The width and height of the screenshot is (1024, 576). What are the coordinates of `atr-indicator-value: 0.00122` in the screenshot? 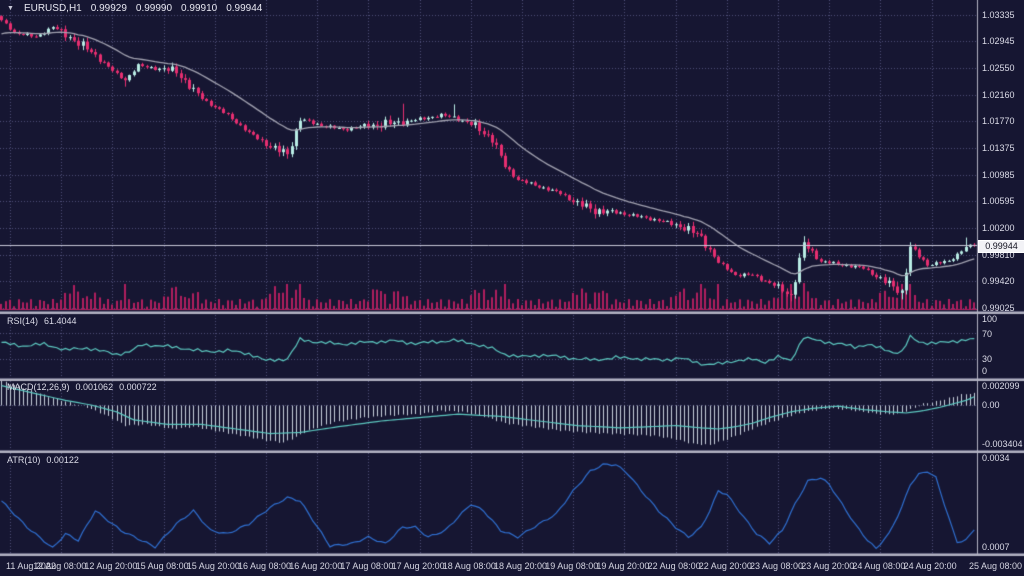 It's located at (62, 460).